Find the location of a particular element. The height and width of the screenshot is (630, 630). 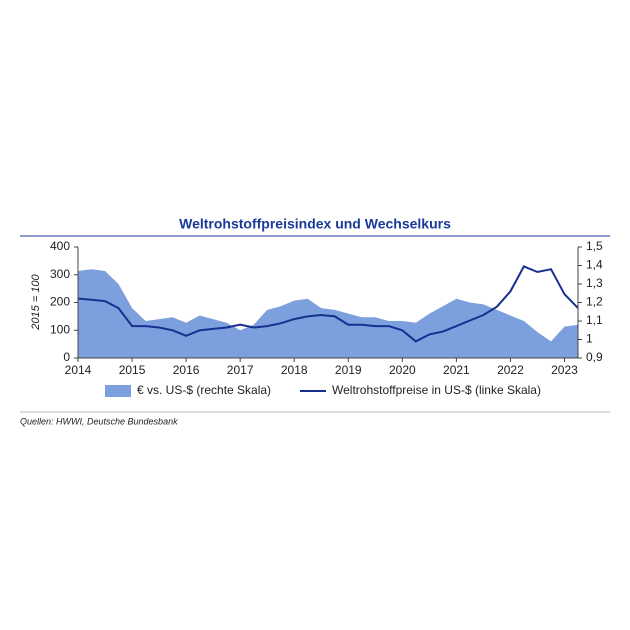

legend-label: € vs. US-$ (rechte Skala) is located at coordinates (204, 390).